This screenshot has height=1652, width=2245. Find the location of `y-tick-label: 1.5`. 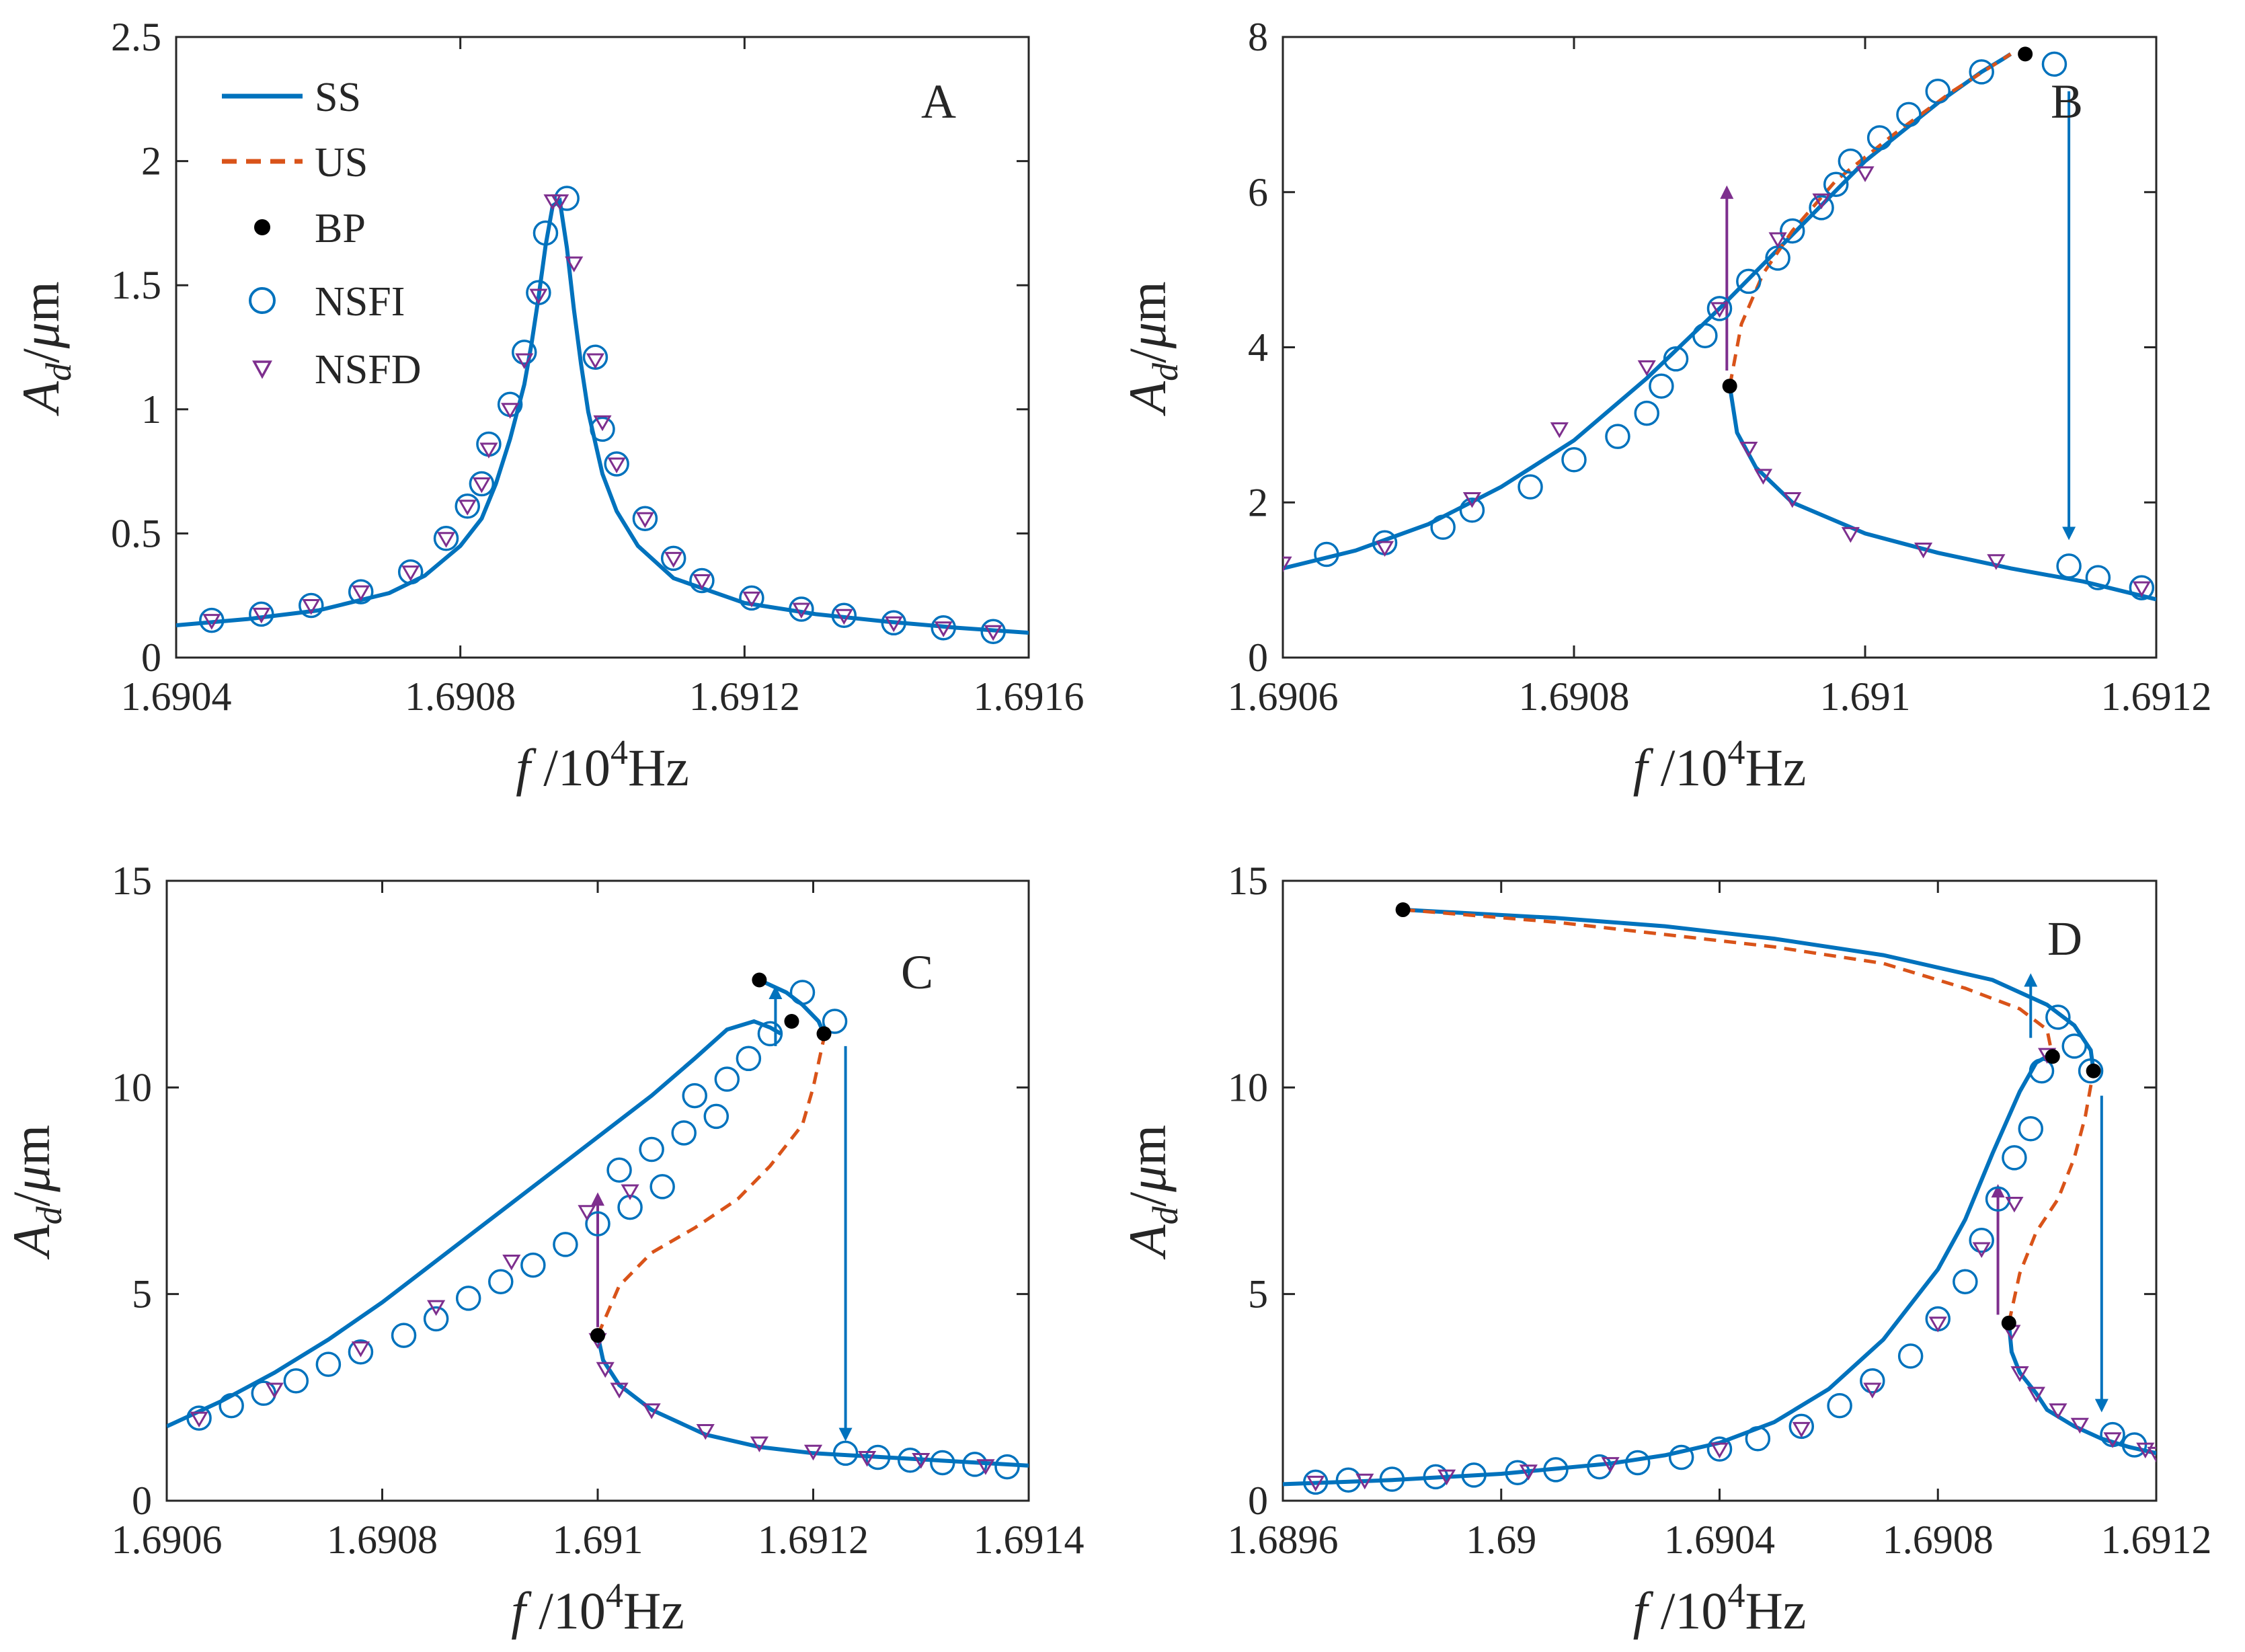

y-tick-label: 1.5 is located at coordinates (136, 285).